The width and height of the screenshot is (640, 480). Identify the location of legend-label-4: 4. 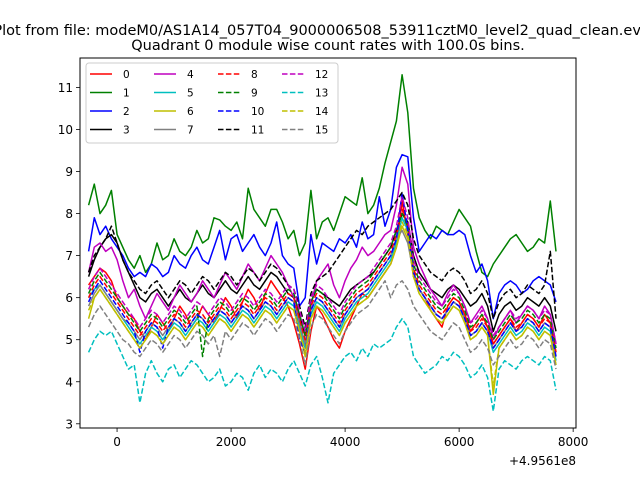
(190, 75).